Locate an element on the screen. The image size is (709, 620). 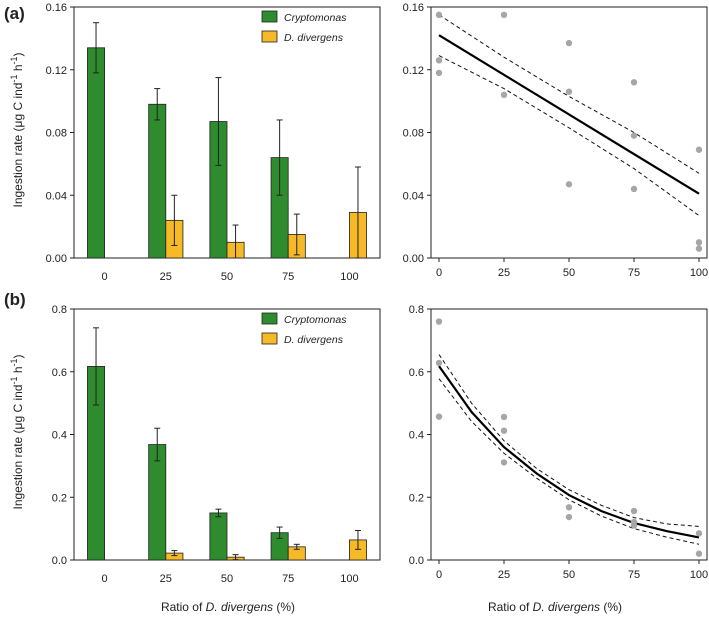
b-bar-xtick-label: 0 is located at coordinates (105, 579).